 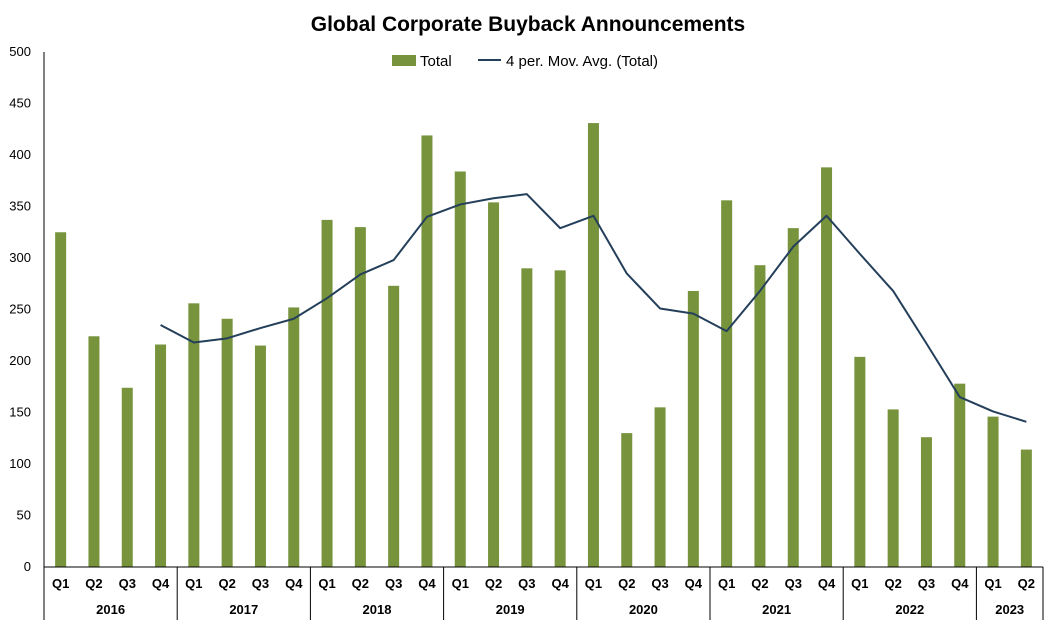 I want to click on x-group-label: 2019, so click(x=510, y=609).